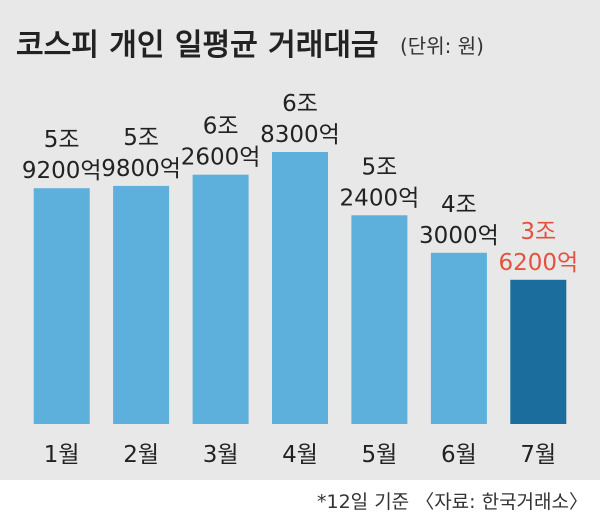  I want to click on x-tick-label-5: 5월, so click(380, 455).